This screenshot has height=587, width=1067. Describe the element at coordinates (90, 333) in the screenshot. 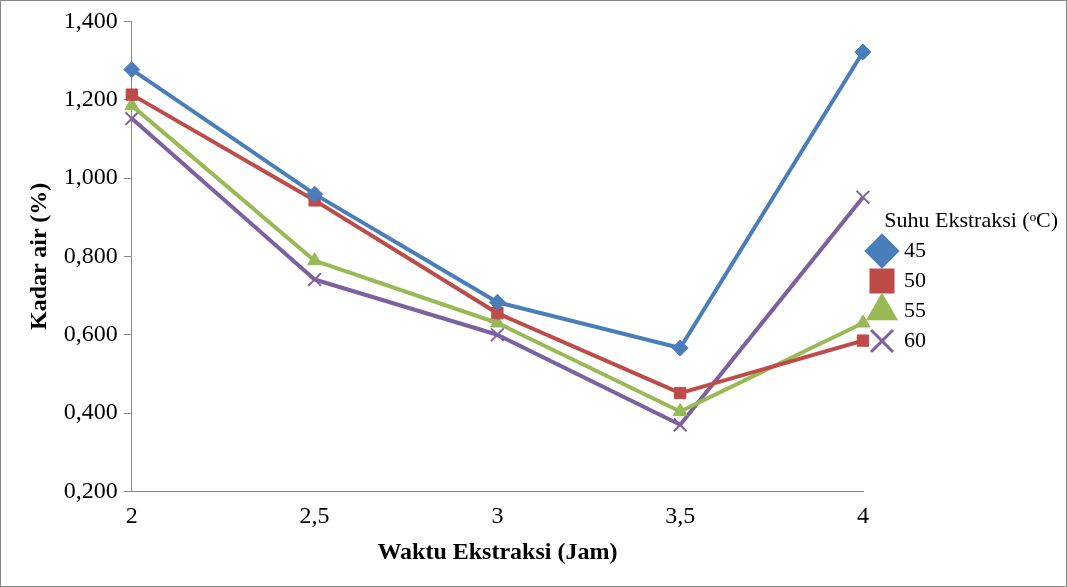

I see `y-tick-label: 0,600` at that location.